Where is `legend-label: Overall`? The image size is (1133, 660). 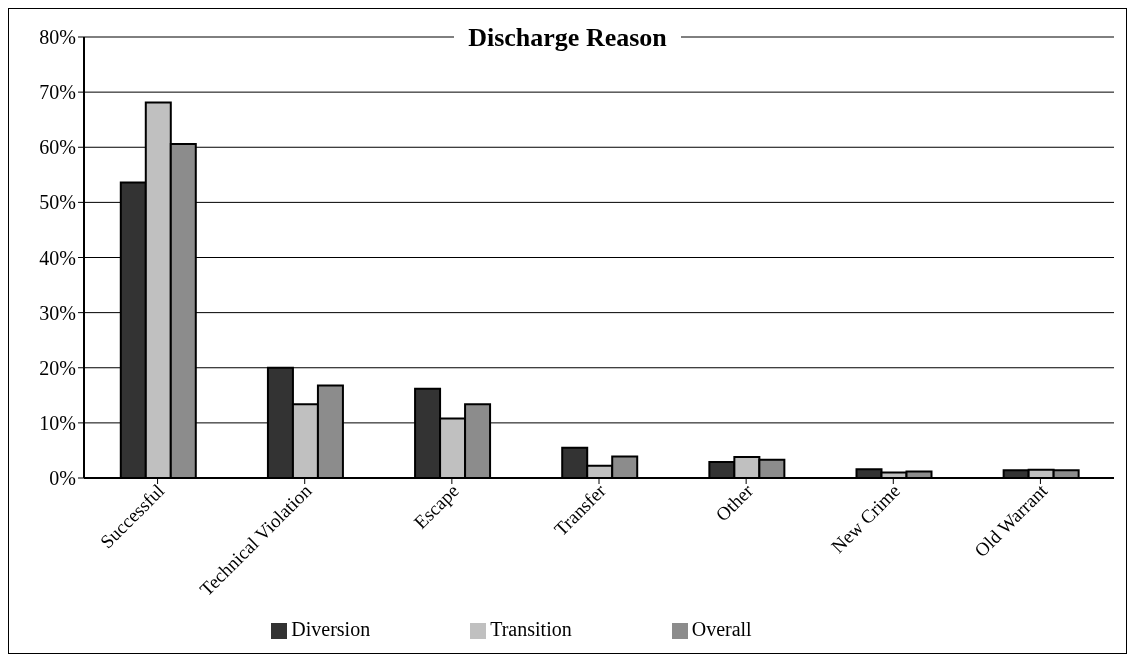
legend-label: Overall is located at coordinates (721, 629).